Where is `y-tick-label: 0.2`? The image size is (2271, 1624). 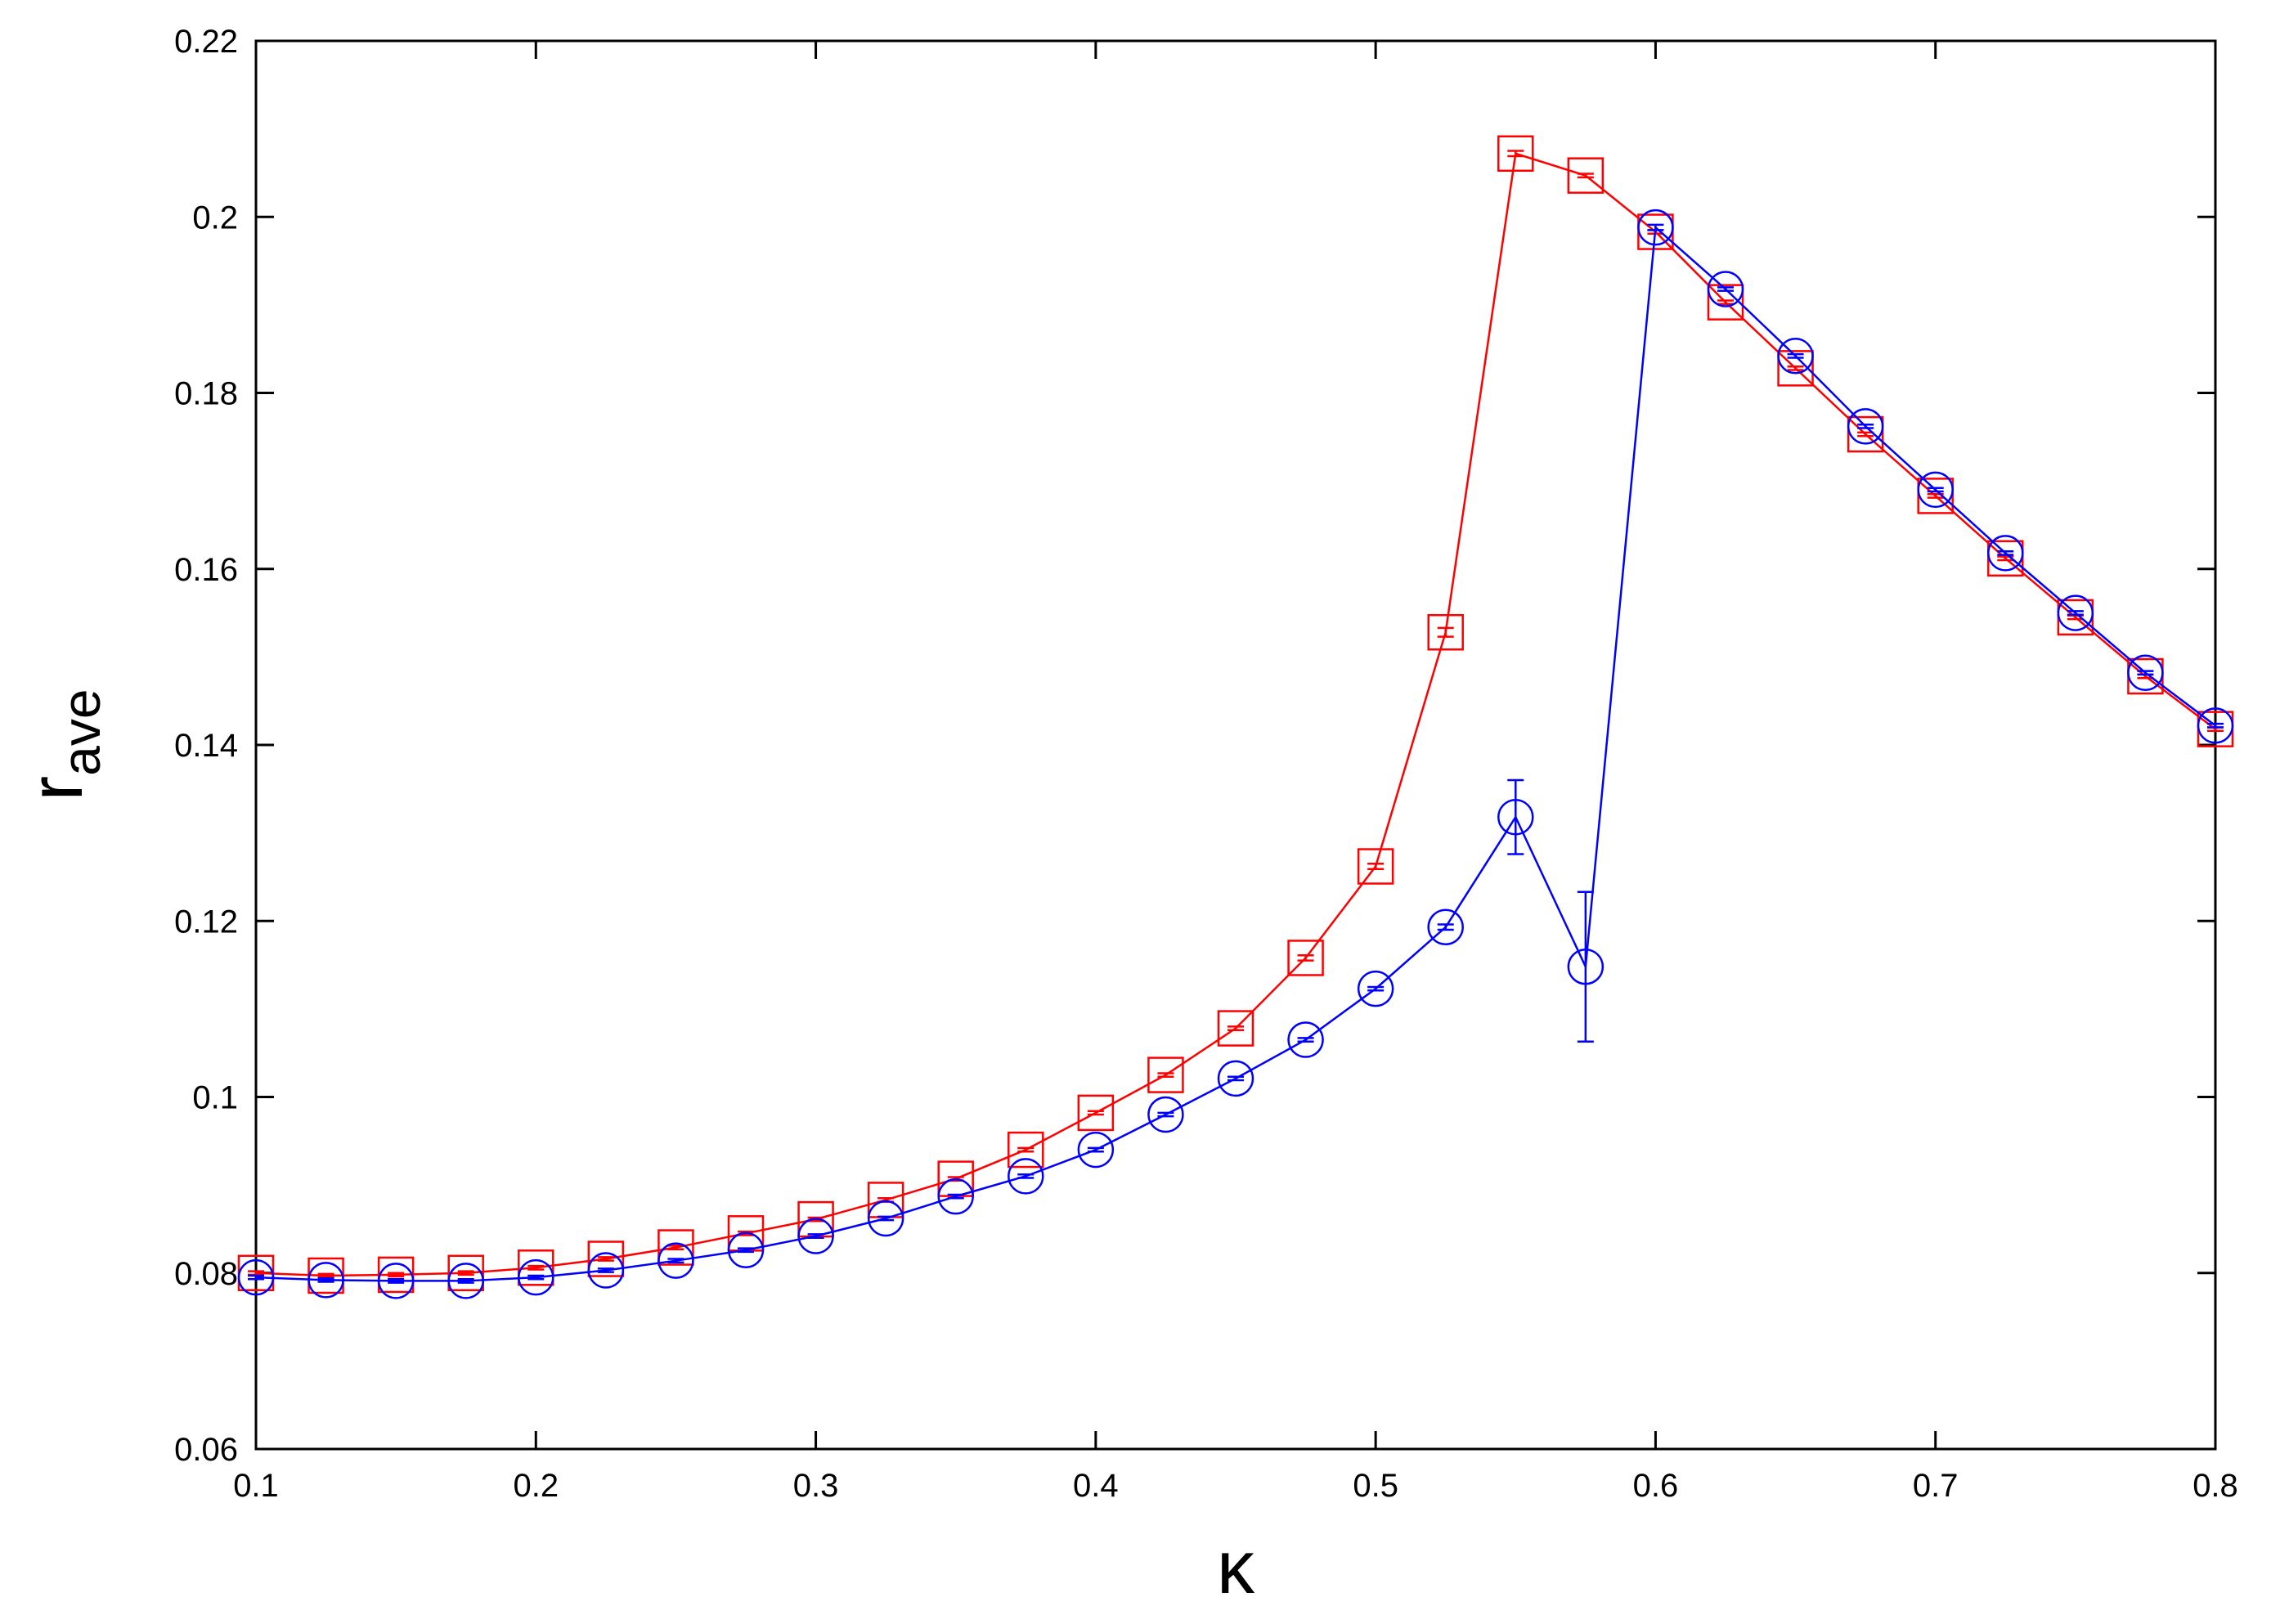 y-tick-label: 0.2 is located at coordinates (215, 218).